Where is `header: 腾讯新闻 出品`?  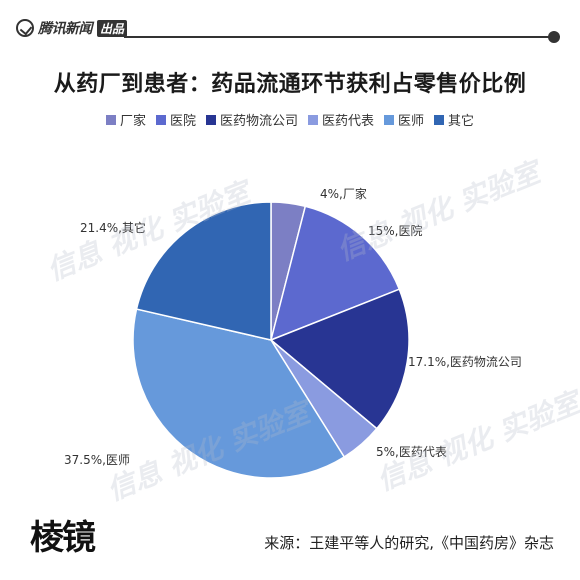
header: 腾讯新闻 出品 is located at coordinates (290, 28).